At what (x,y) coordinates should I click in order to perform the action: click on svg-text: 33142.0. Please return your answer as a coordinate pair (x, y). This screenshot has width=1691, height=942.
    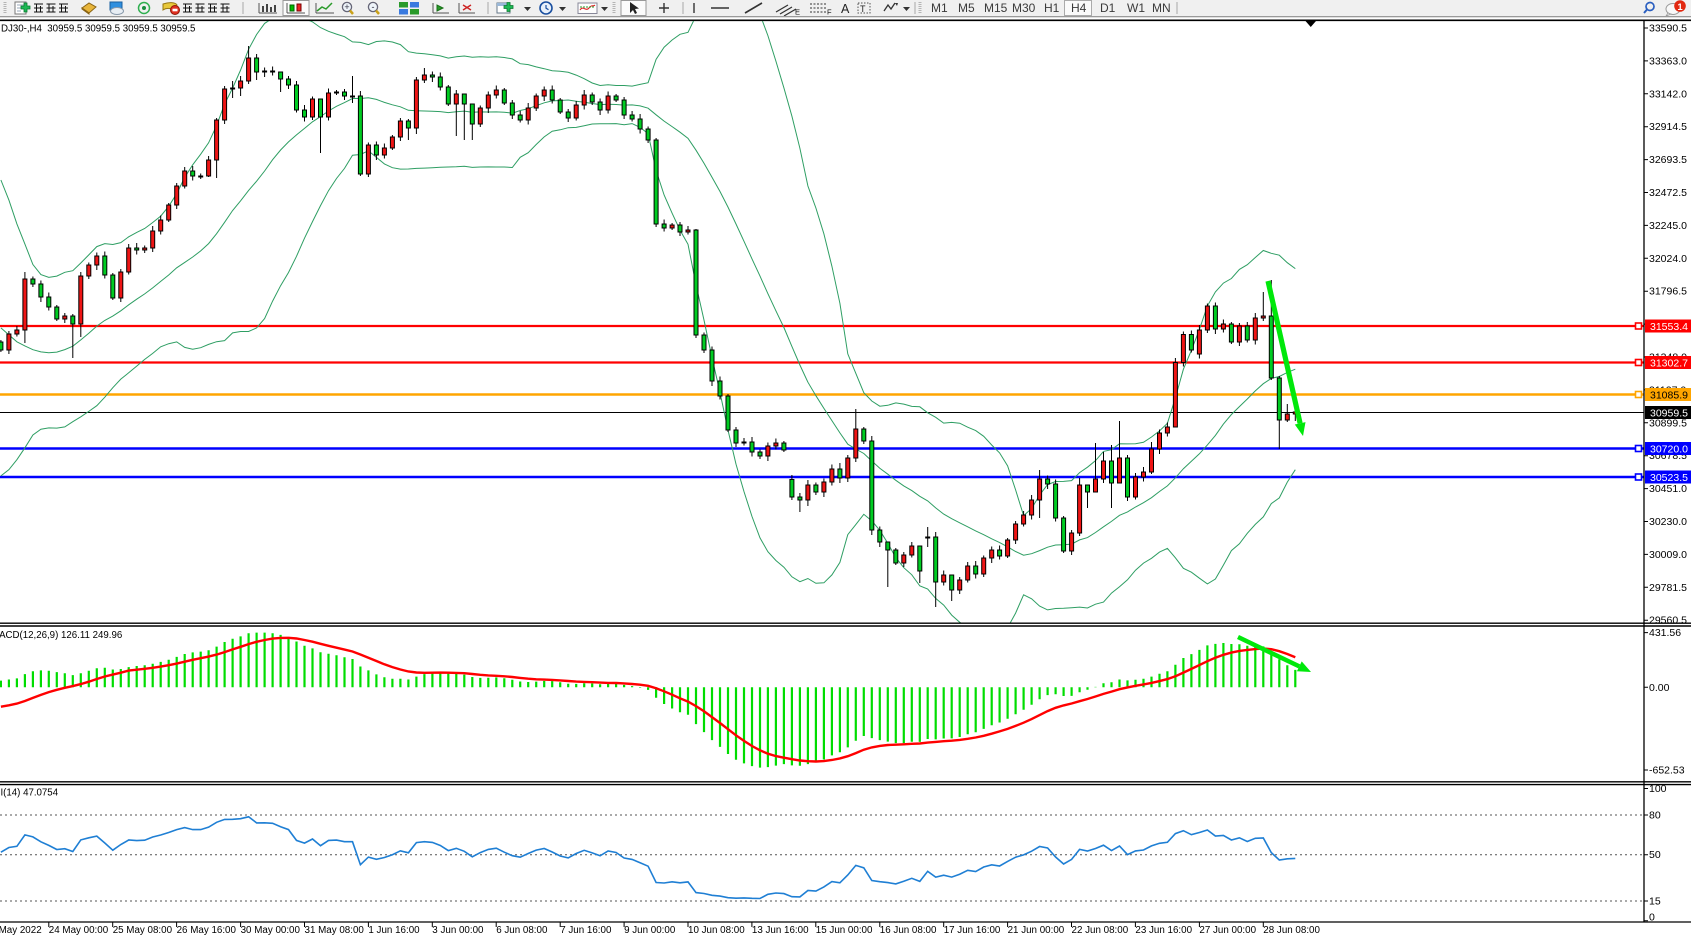
    Looking at the image, I should click on (1668, 94).